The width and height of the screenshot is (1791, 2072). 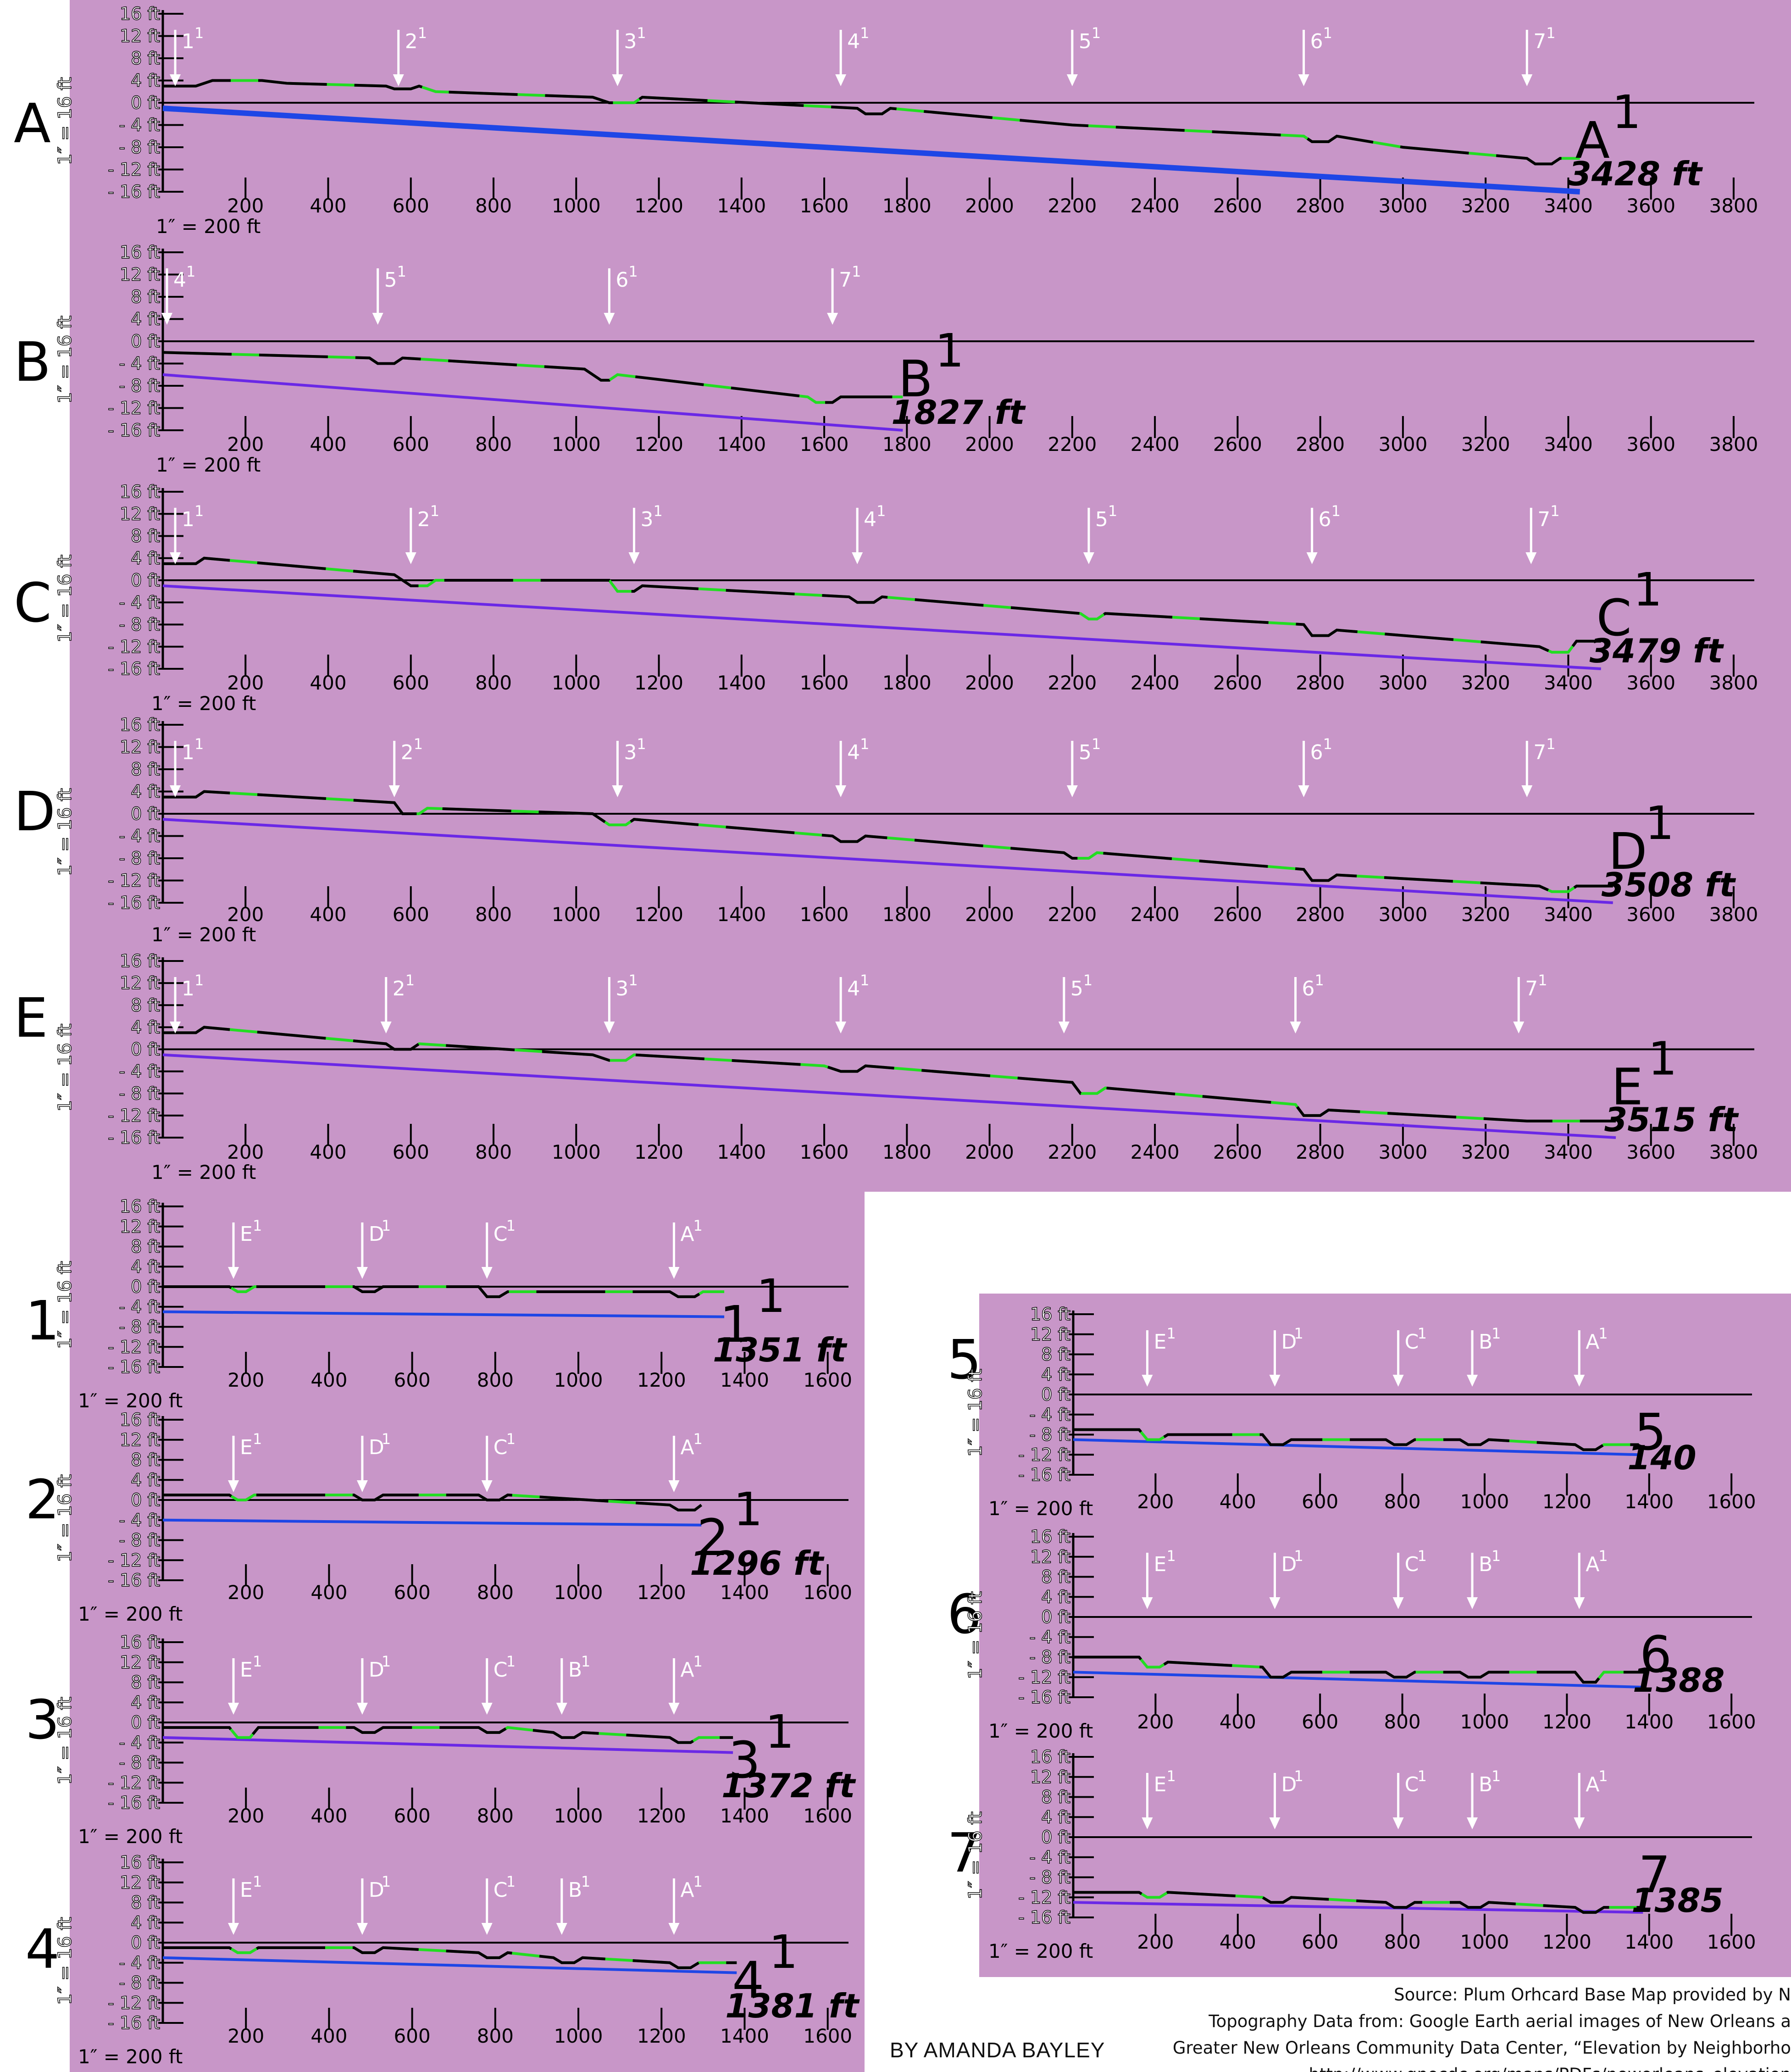 I want to click on x-tick-label: 3800, so click(x=1734, y=914).